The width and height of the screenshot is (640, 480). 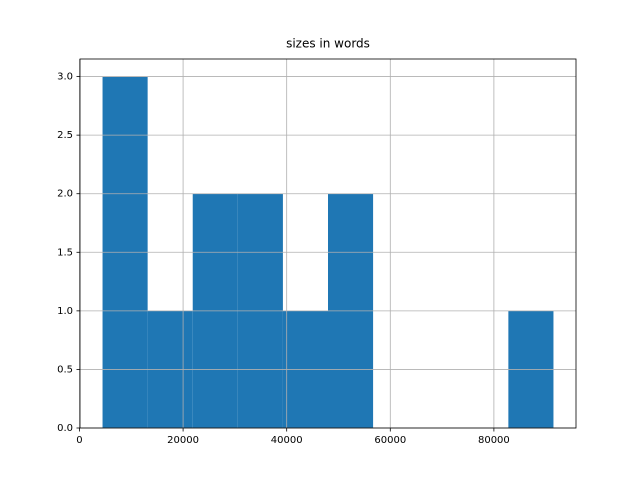 I want to click on x-tick-label: 80000, so click(x=494, y=440).